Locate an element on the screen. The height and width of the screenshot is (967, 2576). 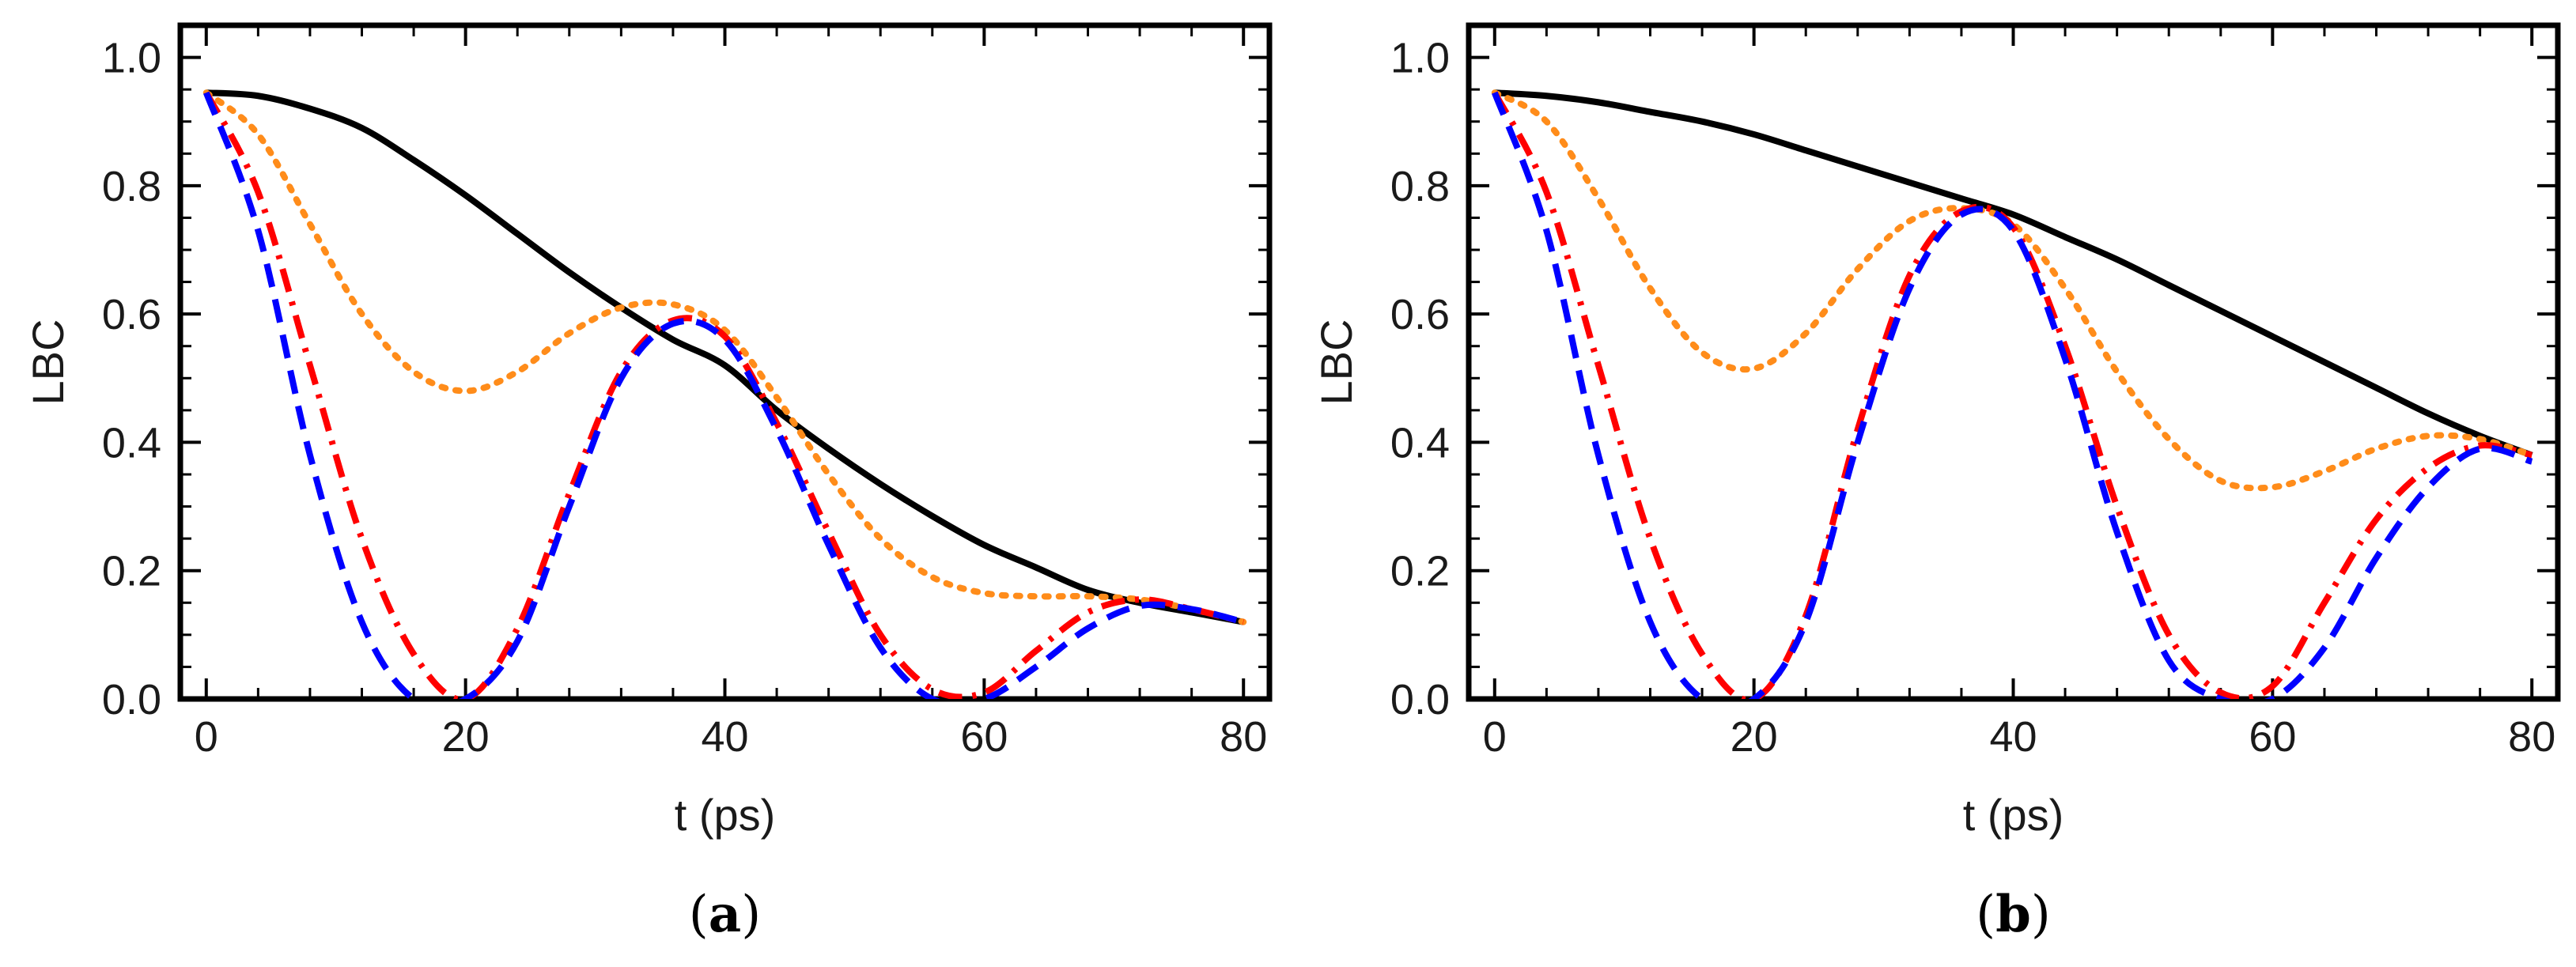
caption-letter: a is located at coordinates (725, 914).